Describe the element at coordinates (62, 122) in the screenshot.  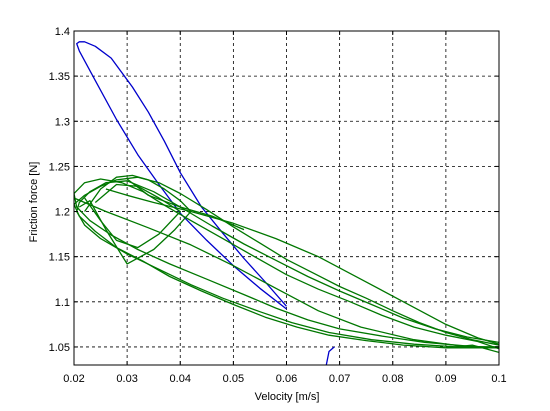
I see `y-tick-label: 1.3` at that location.